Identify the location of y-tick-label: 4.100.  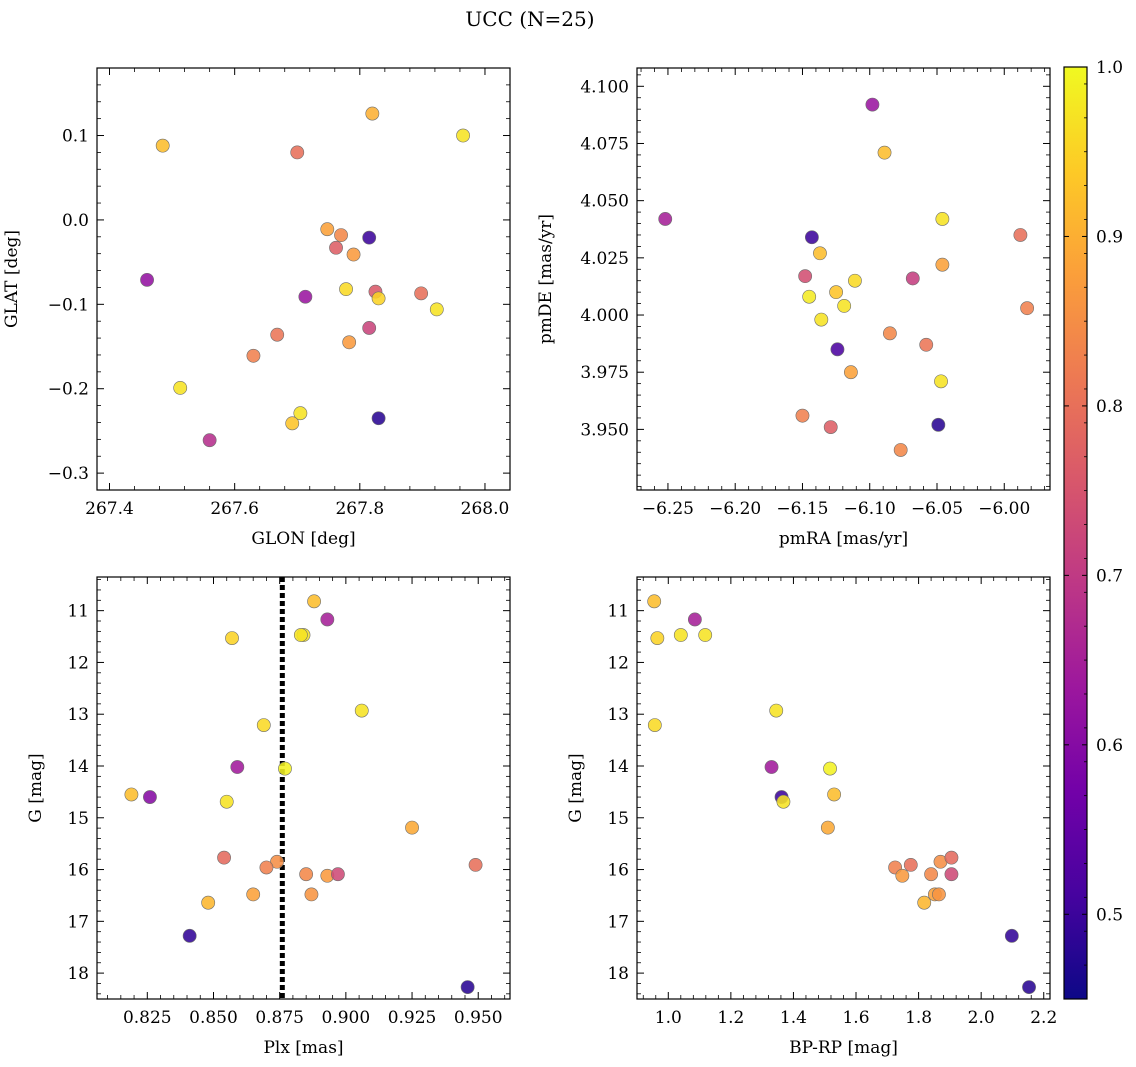
(604, 87).